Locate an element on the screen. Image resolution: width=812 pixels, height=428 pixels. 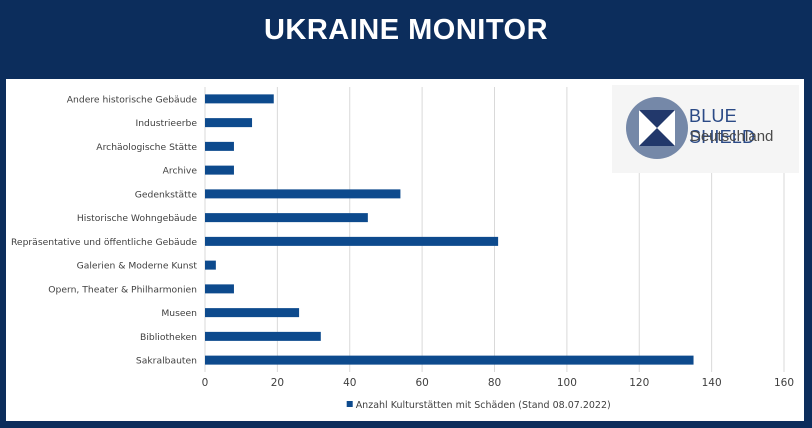
x-tick-label: 160 is located at coordinates (784, 383).